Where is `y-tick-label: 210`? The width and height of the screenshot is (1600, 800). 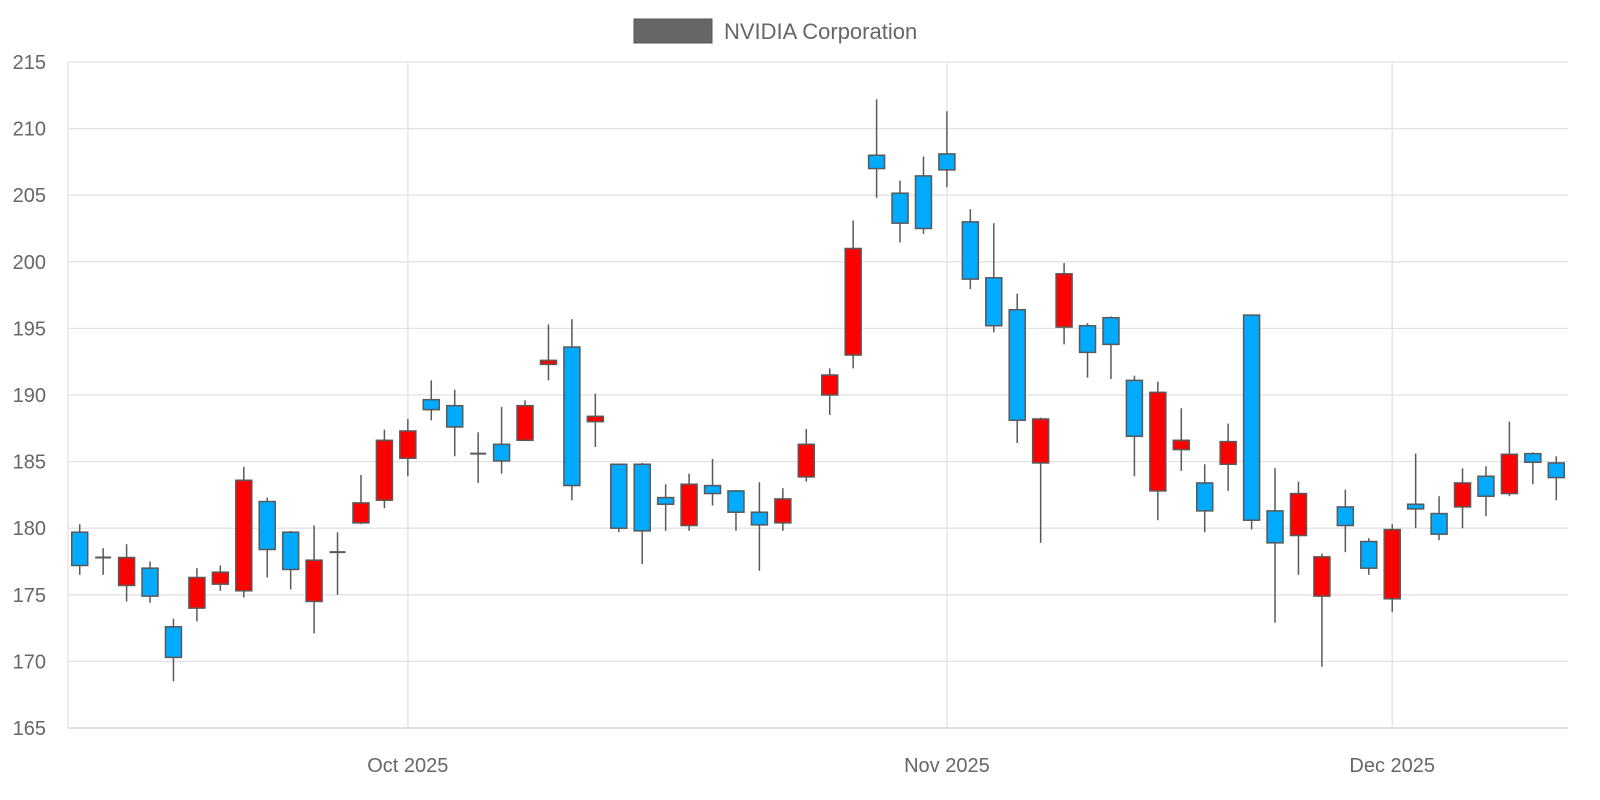 y-tick-label: 210 is located at coordinates (29, 130).